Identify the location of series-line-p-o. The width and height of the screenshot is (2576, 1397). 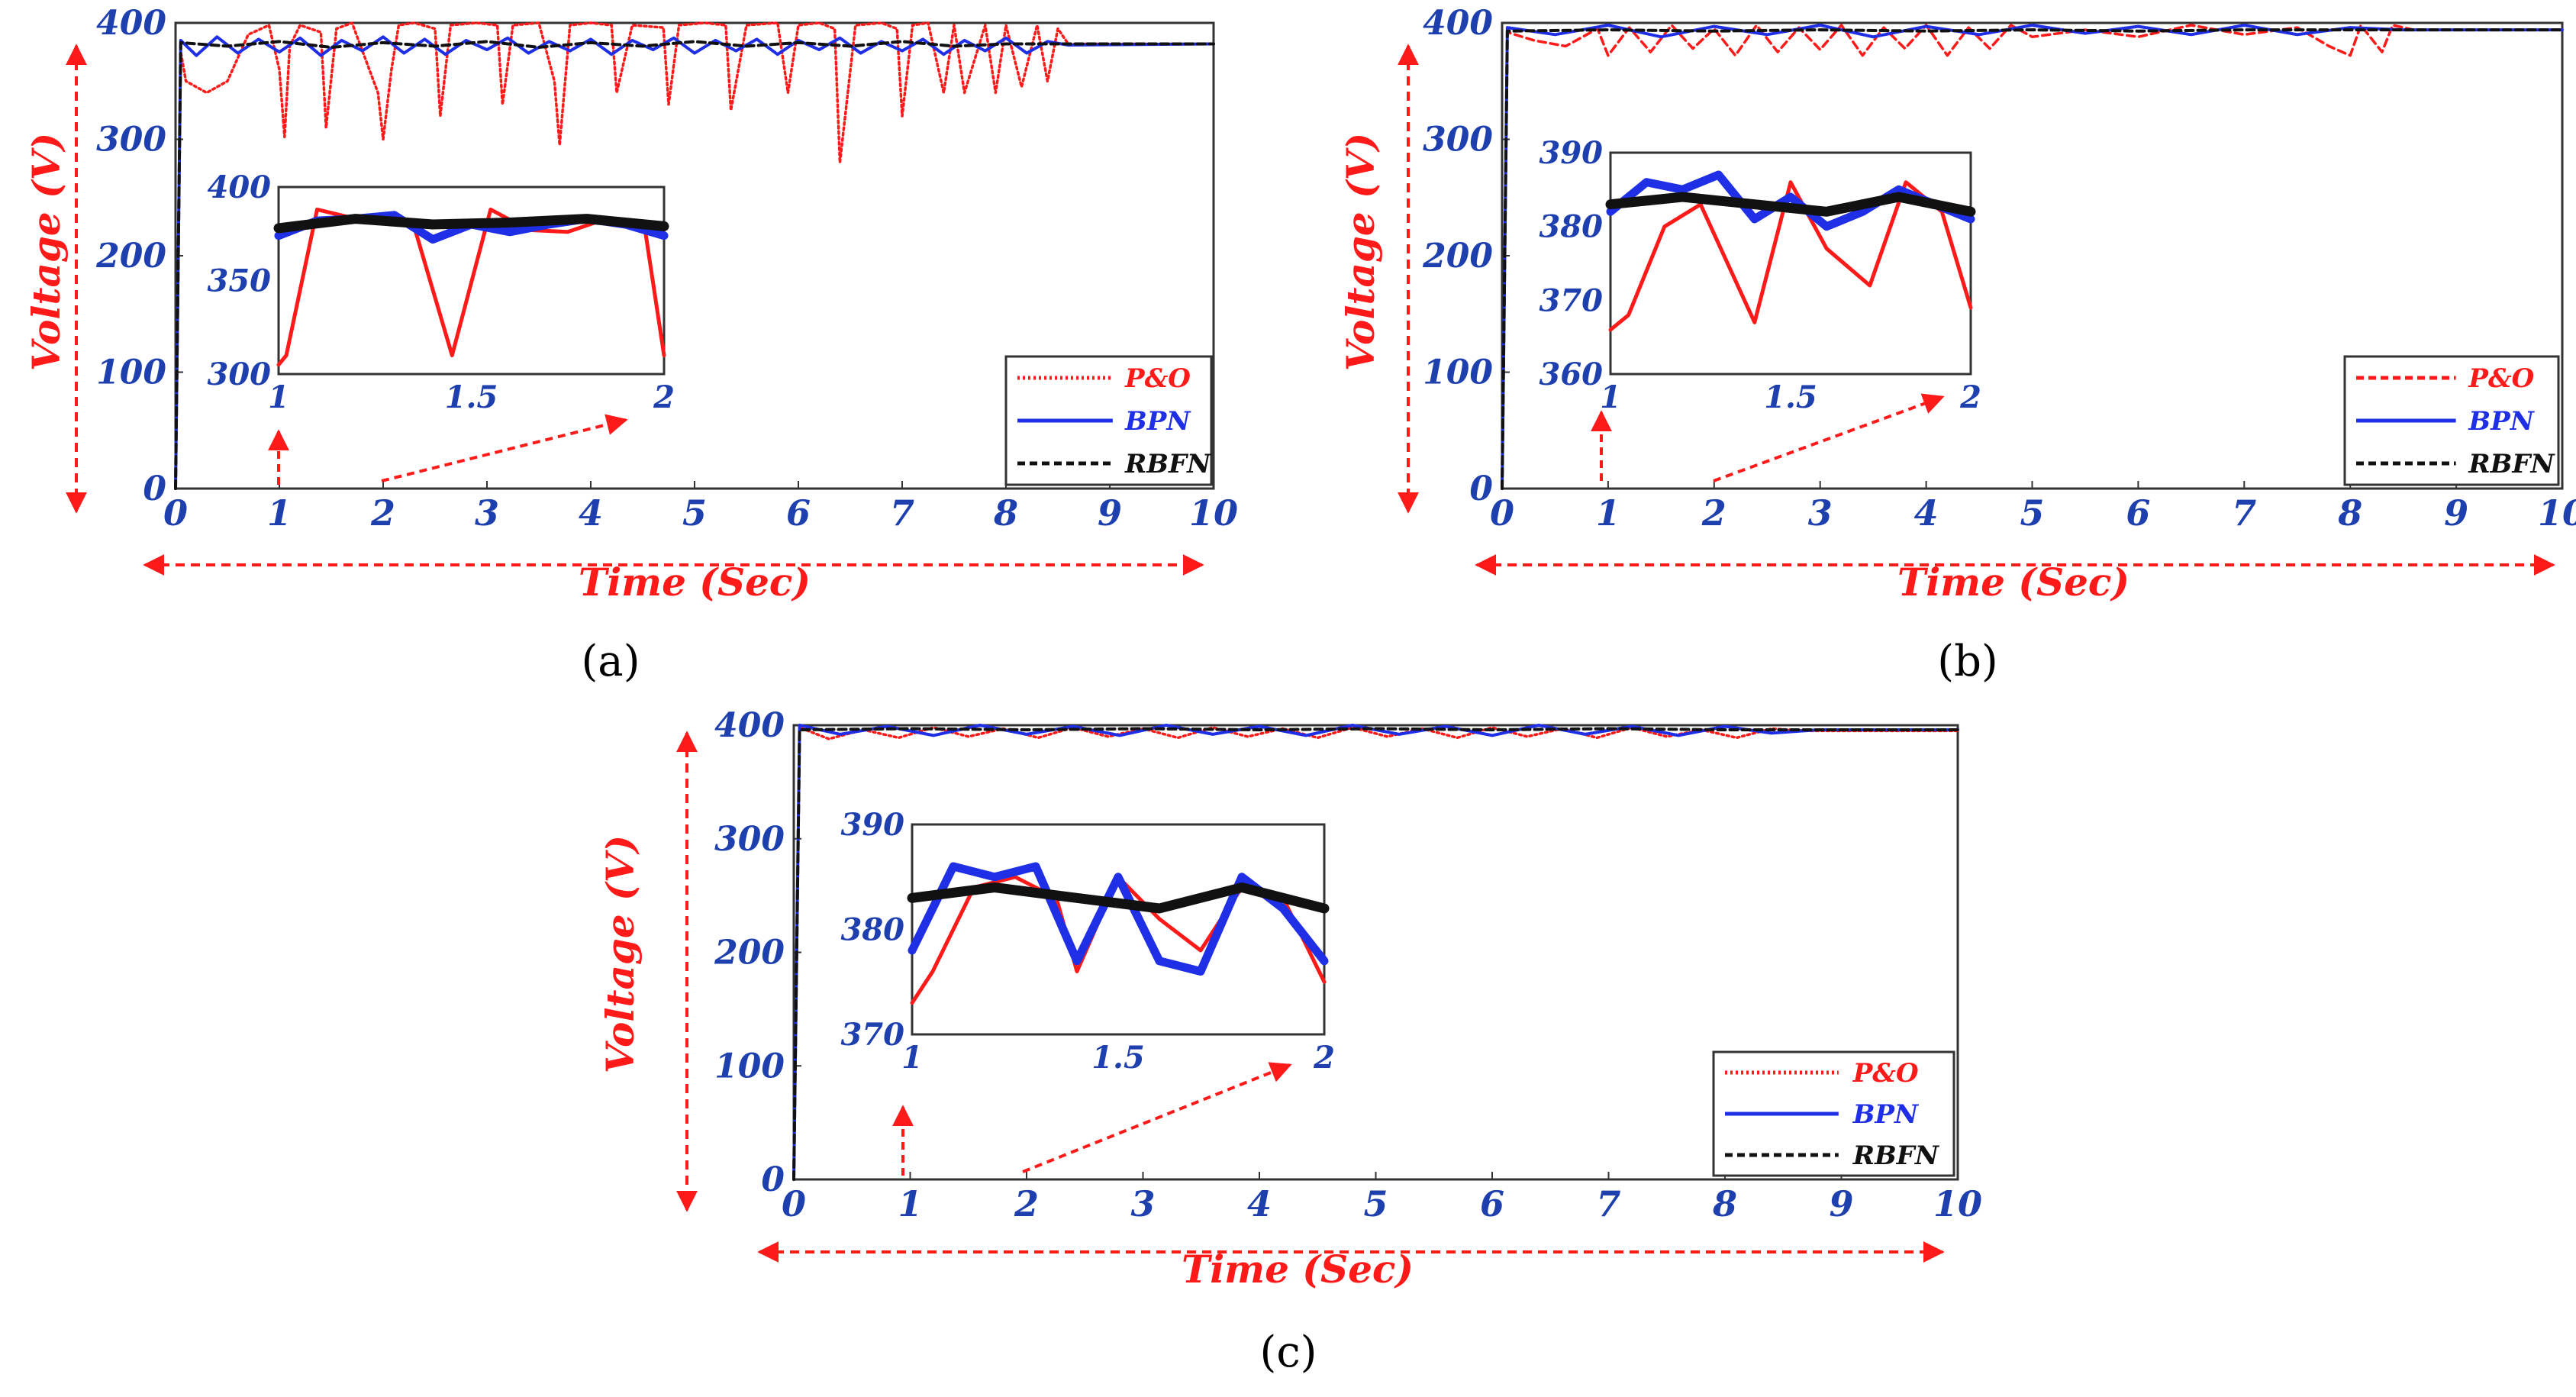
(695, 255).